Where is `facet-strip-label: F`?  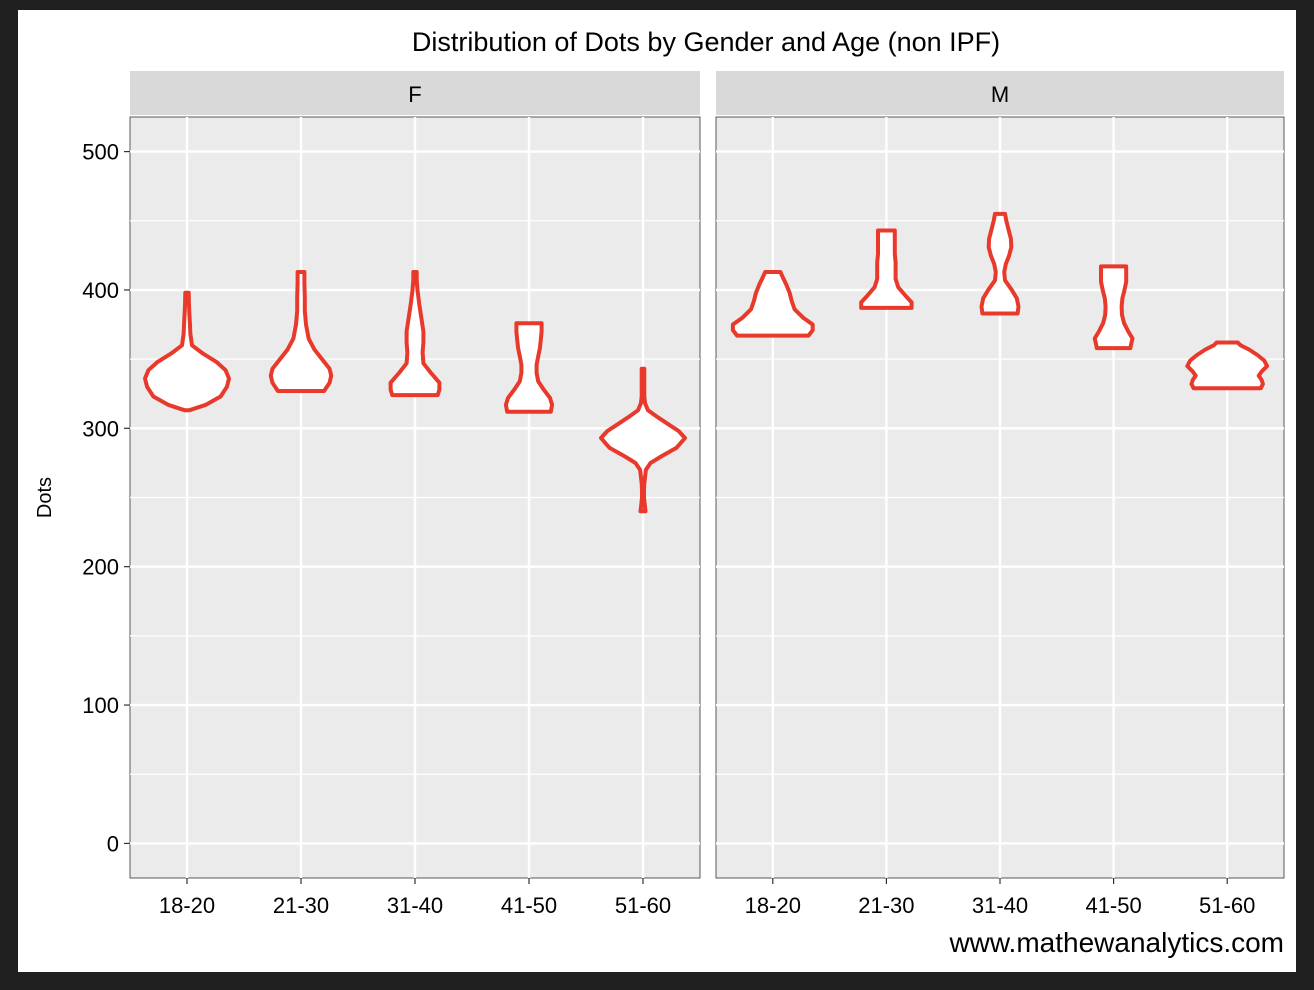
facet-strip-label: F is located at coordinates (414, 94).